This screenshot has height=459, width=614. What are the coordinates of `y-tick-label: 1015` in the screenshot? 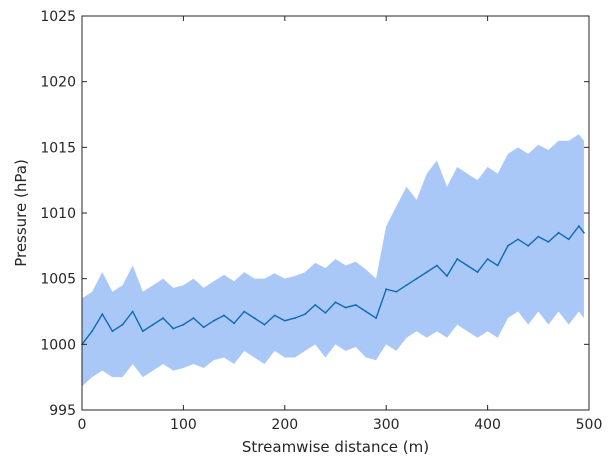 It's located at (58, 148).